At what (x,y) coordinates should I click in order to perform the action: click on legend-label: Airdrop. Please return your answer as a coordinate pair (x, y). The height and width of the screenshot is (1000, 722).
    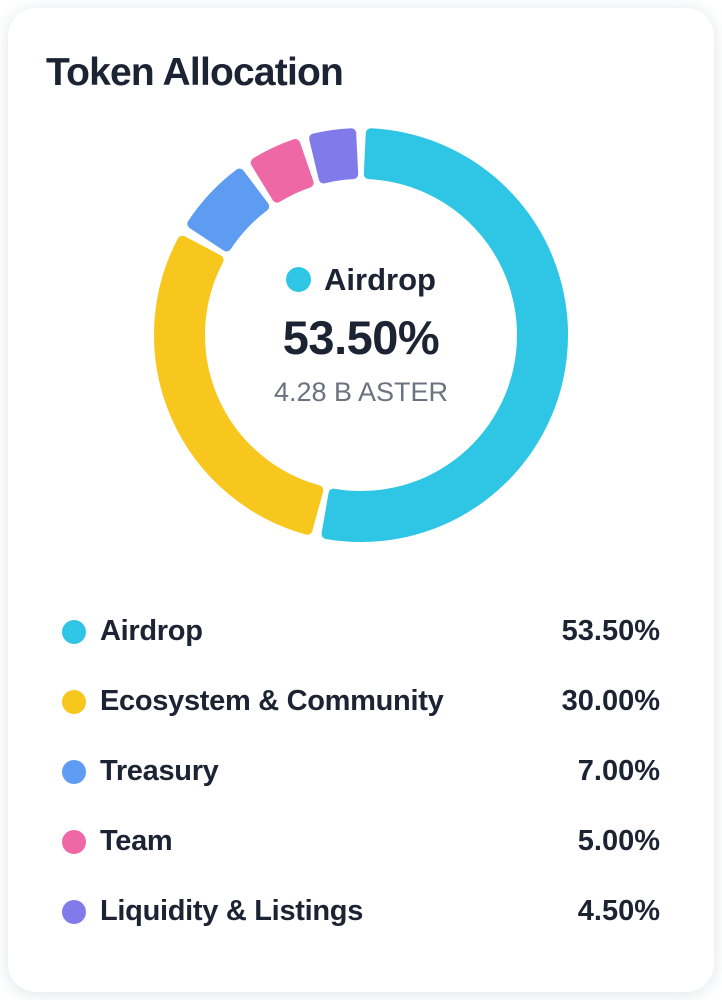
    Looking at the image, I should click on (151, 631).